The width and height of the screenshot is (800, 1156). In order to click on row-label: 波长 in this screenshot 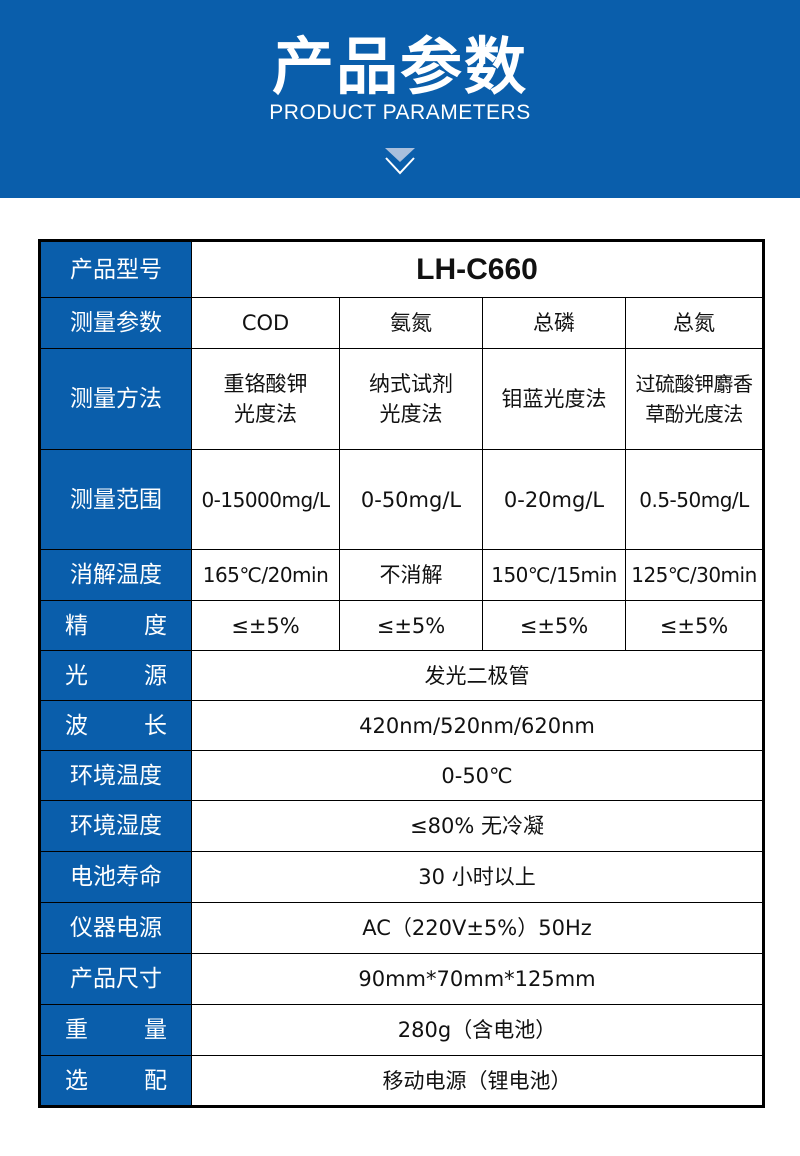, I will do `click(116, 725)`.